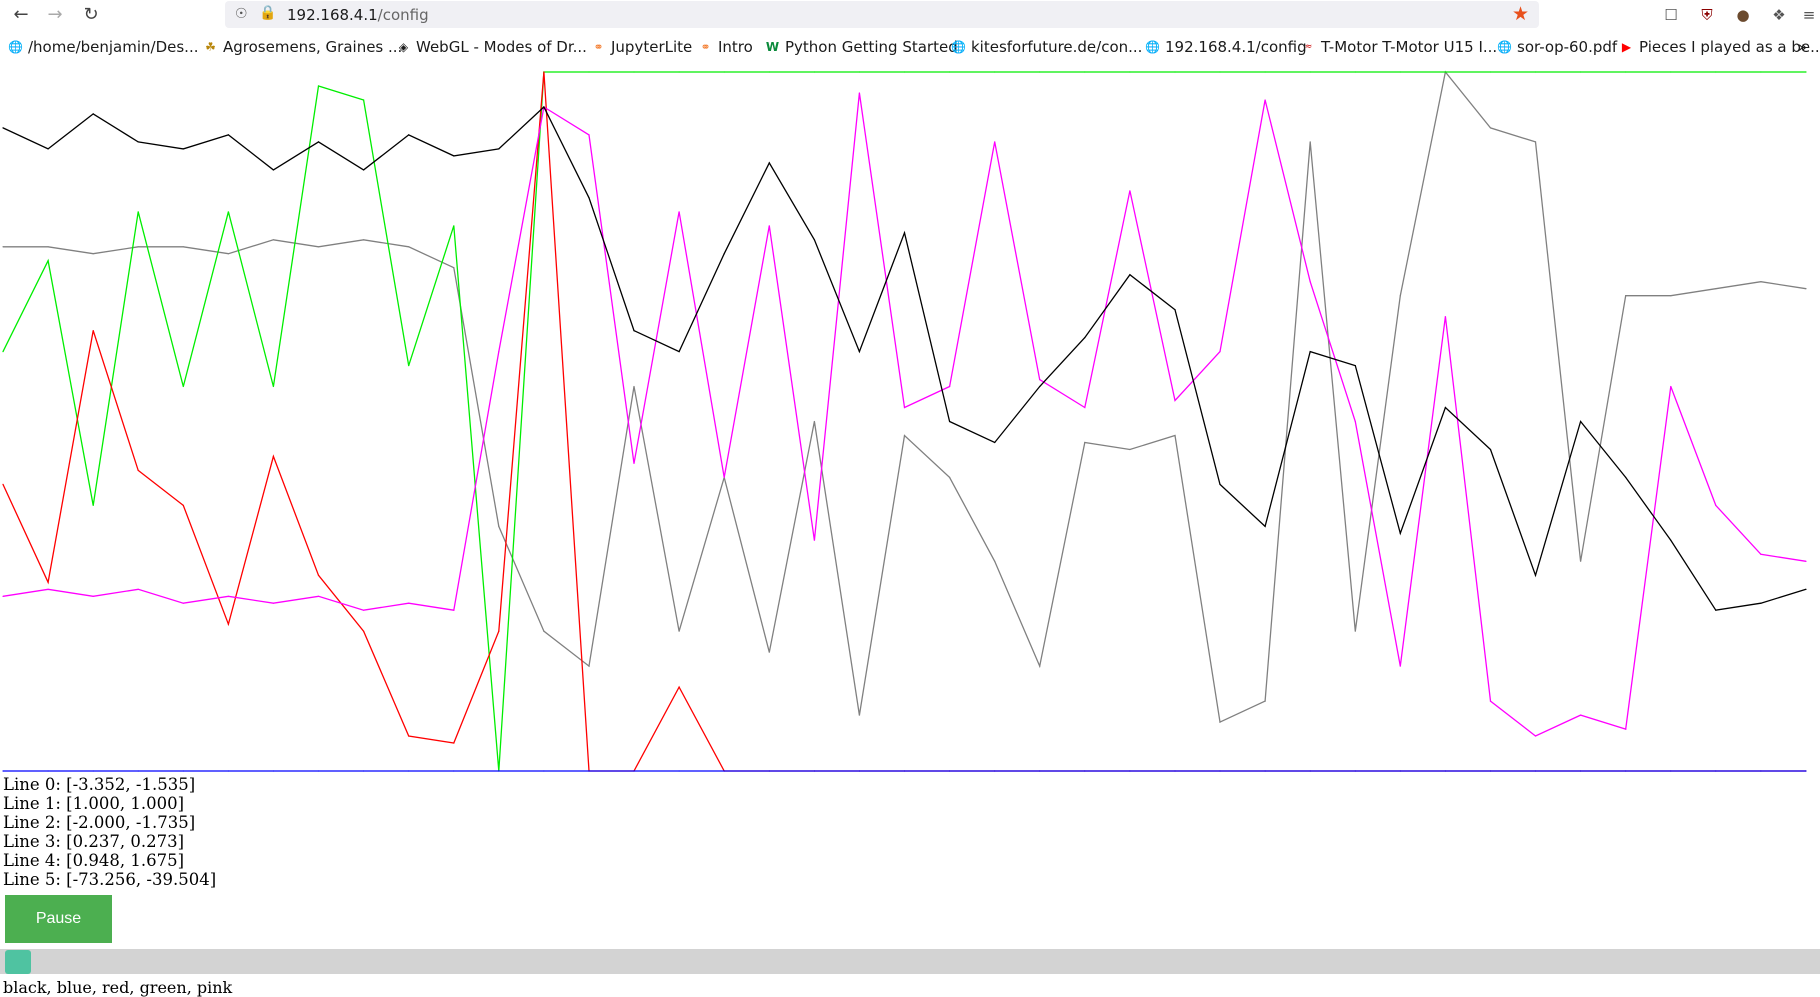 This screenshot has width=1820, height=997. What do you see at coordinates (958, 46) in the screenshot?
I see `globe-icon: 🌐` at bounding box center [958, 46].